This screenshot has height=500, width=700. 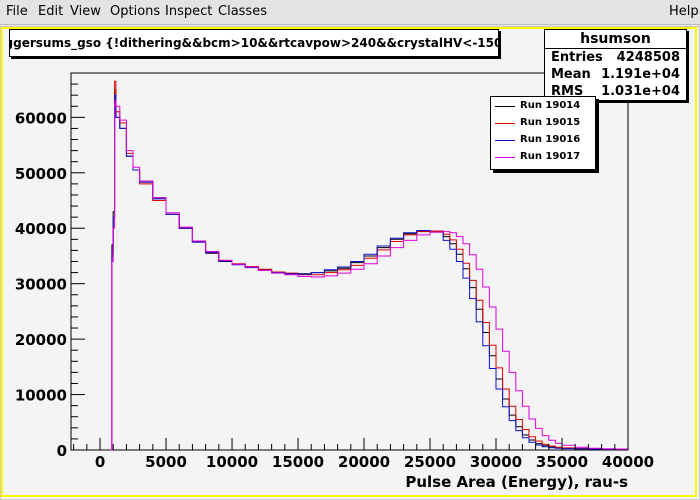 I want to click on stats-title: hsumson, so click(x=615, y=39).